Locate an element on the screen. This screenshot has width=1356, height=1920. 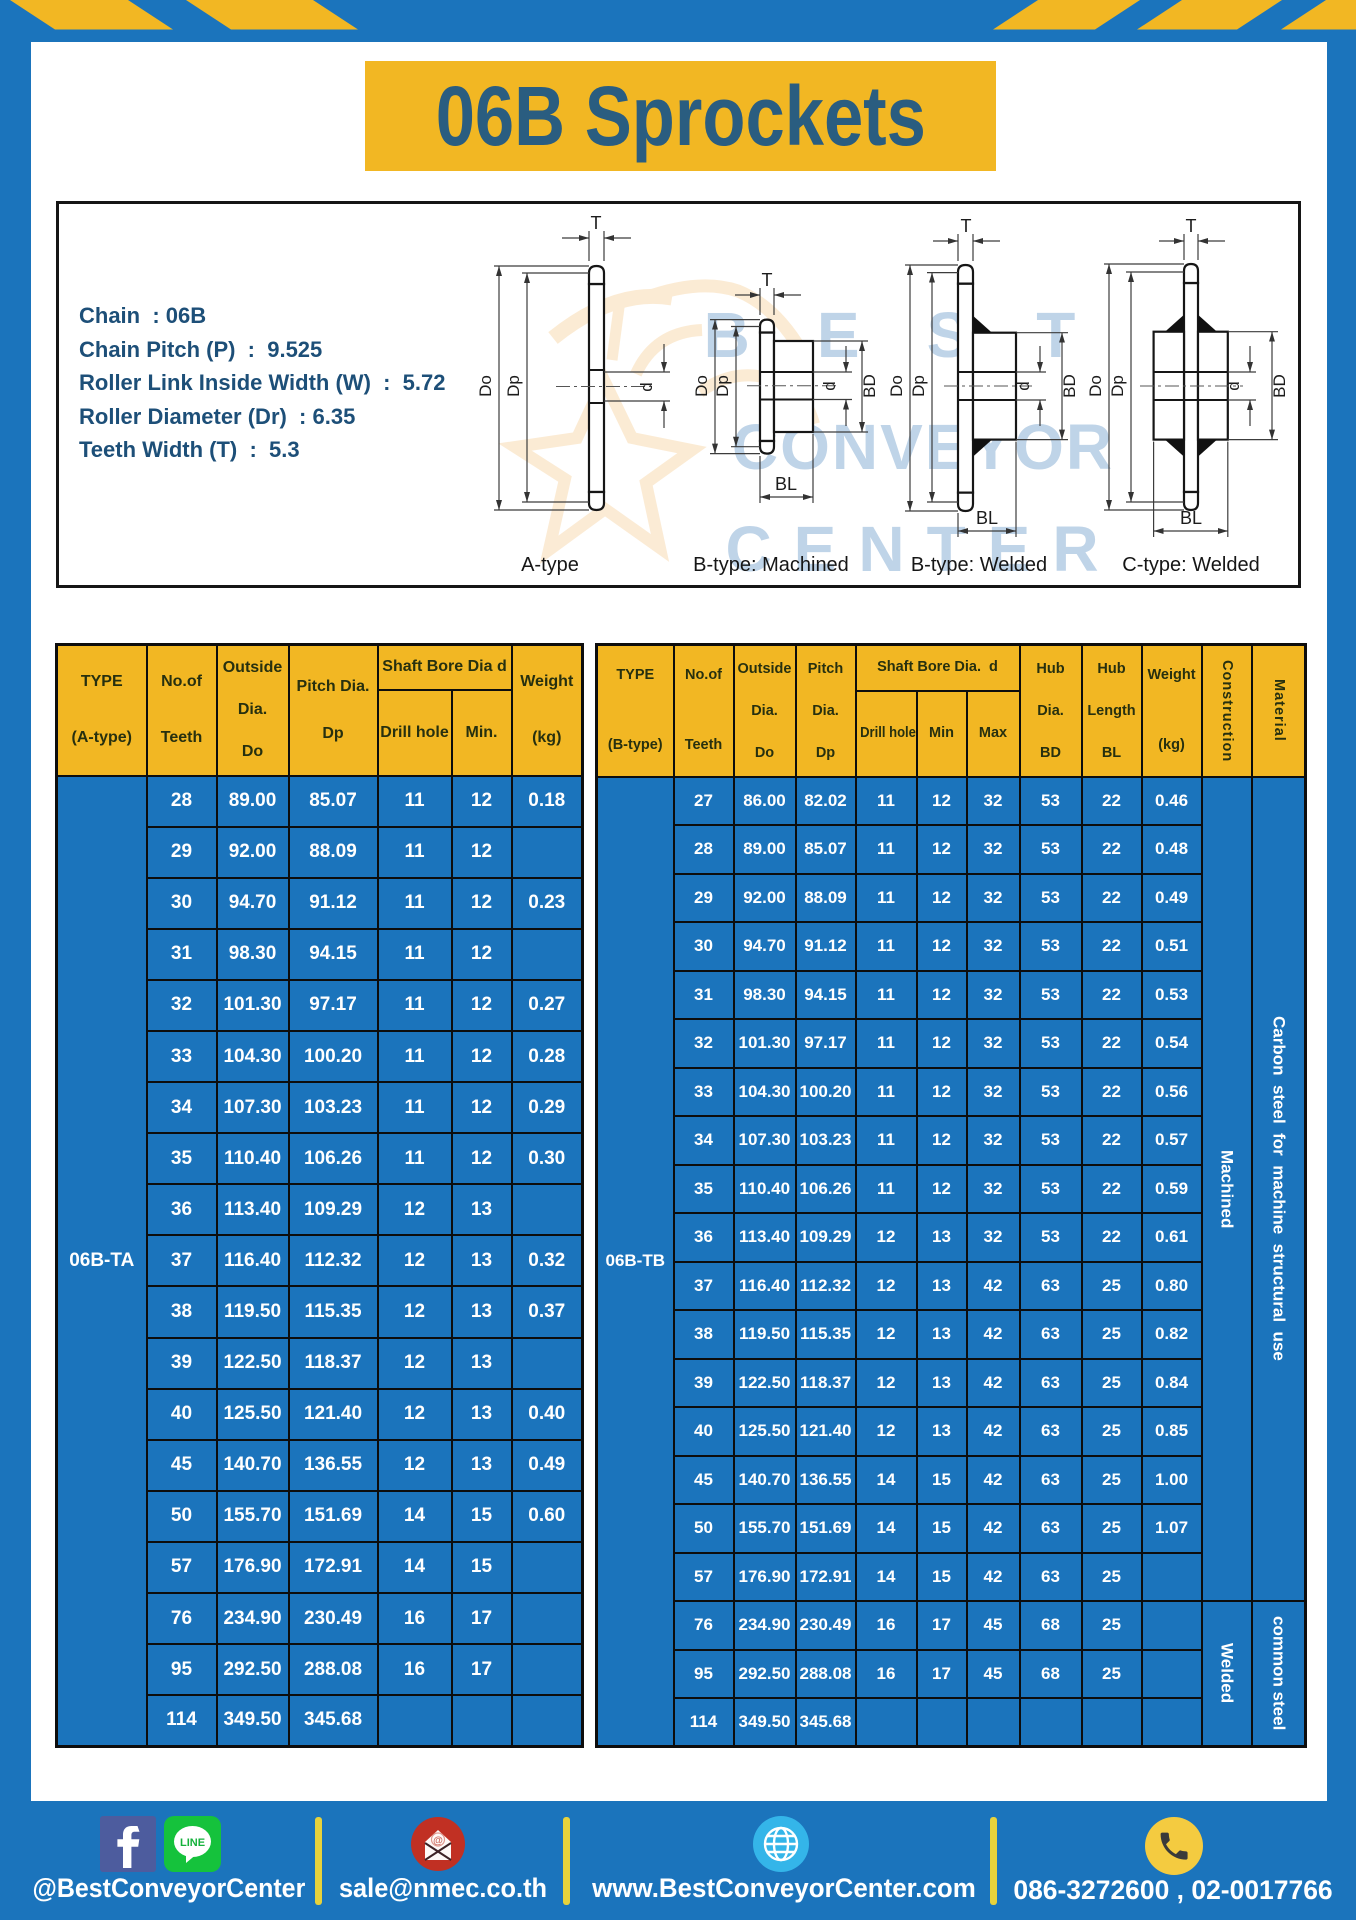
svg-text: C-type: Welded is located at coordinates (1190, 565).